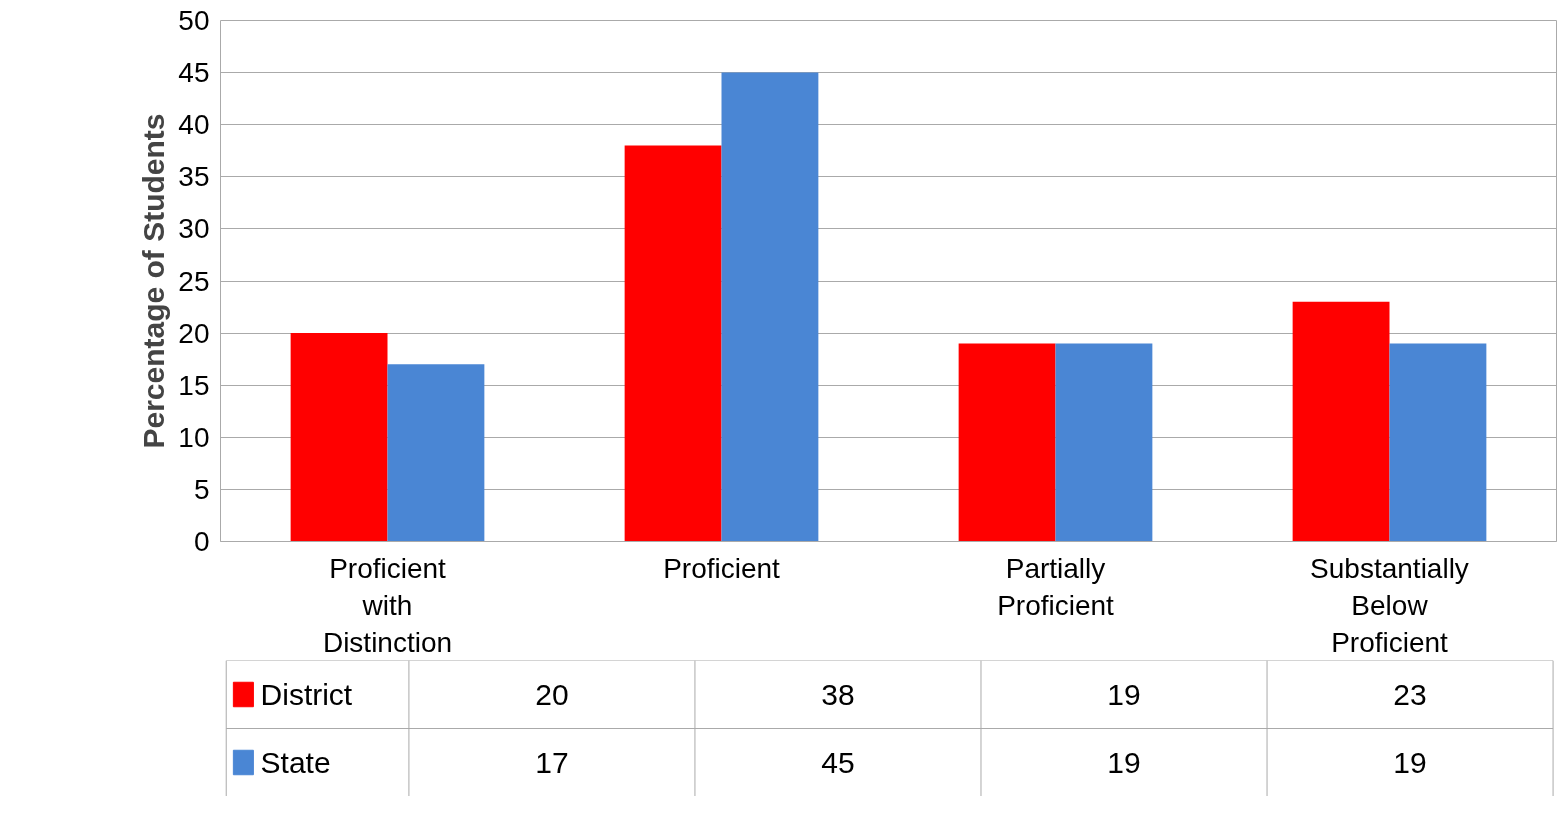 The image size is (1568, 832). Describe the element at coordinates (194, 333) in the screenshot. I see `y-tick-label: 20` at that location.